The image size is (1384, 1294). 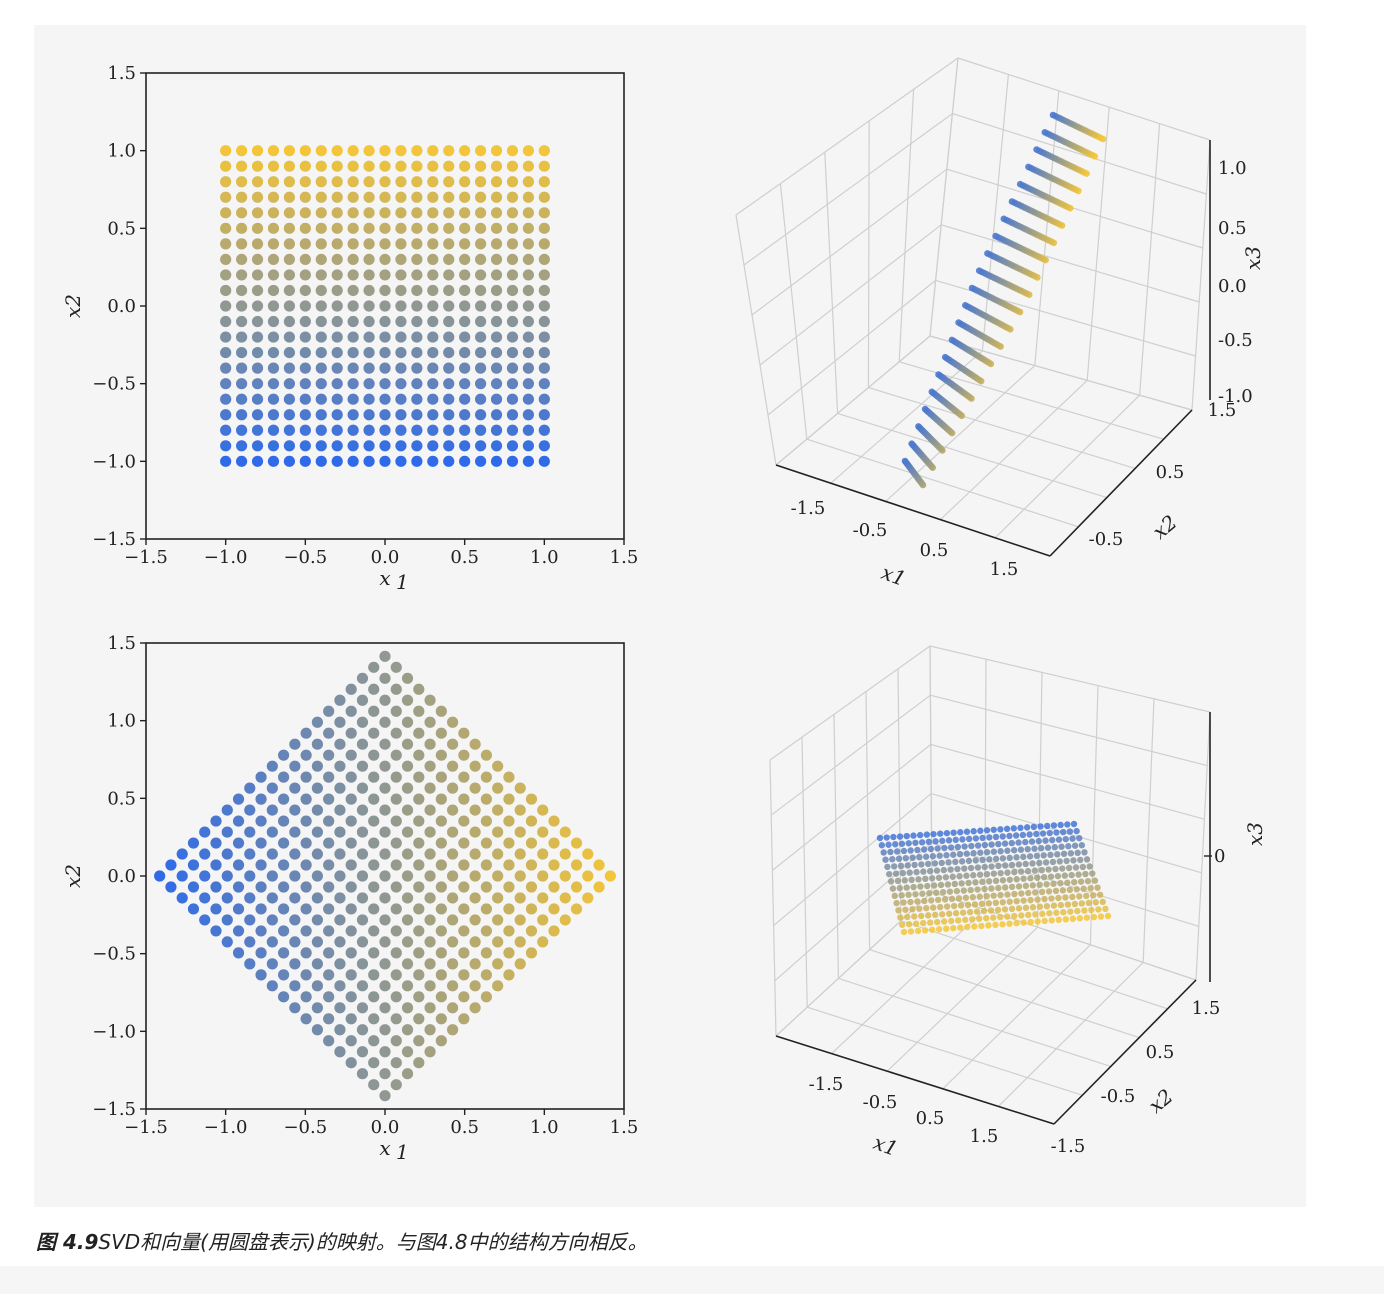 I want to click on z-tick-label: -0.5, so click(x=1235, y=340).